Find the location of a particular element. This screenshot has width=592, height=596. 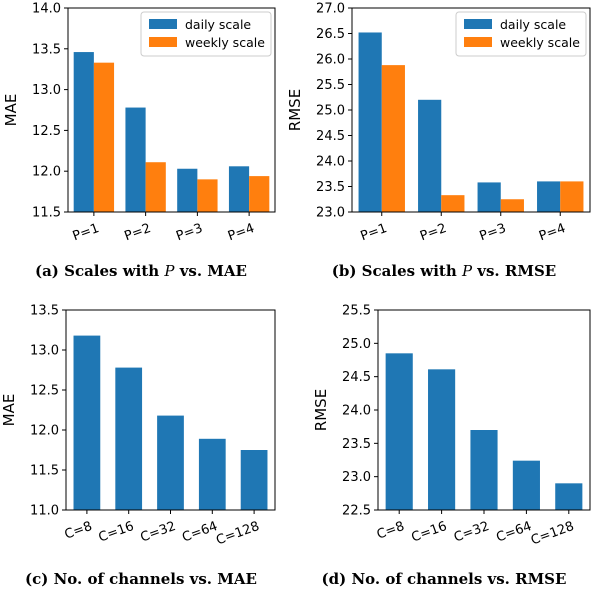

legend-b: daily scale weekly scale is located at coordinates (521, 34).